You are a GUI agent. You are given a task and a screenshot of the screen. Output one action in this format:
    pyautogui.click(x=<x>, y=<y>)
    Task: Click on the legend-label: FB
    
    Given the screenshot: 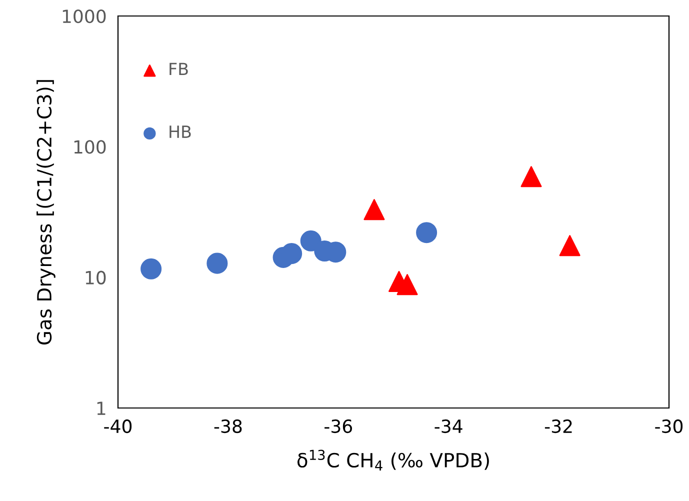 What is the action you would take?
    pyautogui.click(x=179, y=69)
    